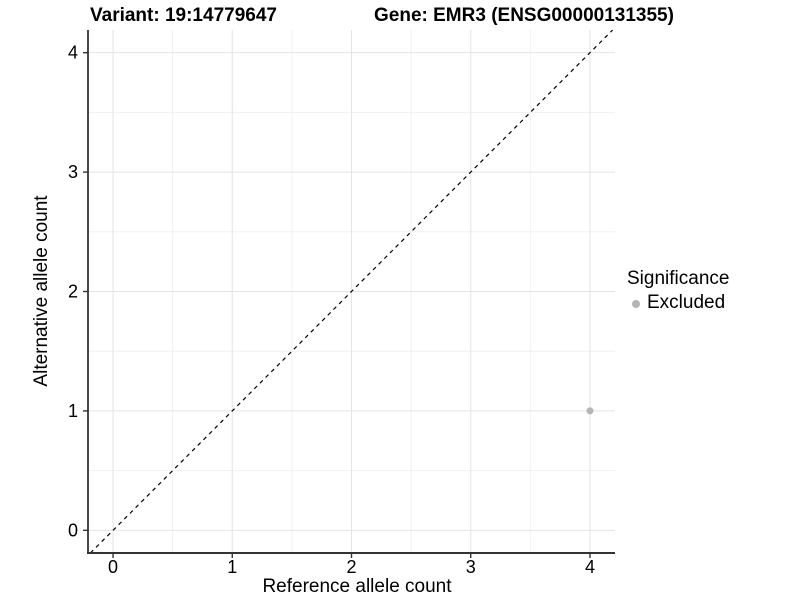 The image size is (800, 600). Describe the element at coordinates (524, 15) in the screenshot. I see `plot-title-gene: Gene: EMR3 (ENSG00000131355)` at that location.